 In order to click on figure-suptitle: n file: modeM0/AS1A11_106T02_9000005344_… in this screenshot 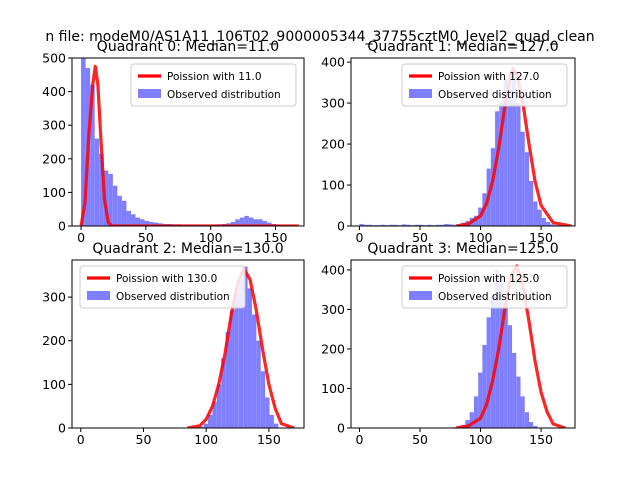, I will do `click(319, 37)`.